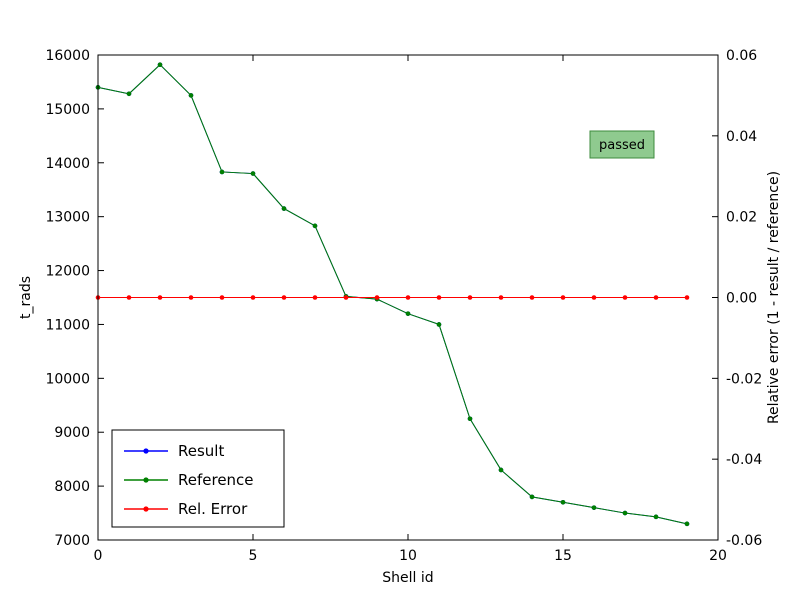 The height and width of the screenshot is (605, 800). What do you see at coordinates (67, 218) in the screenshot?
I see `y-left-tick-label: 13000` at bounding box center [67, 218].